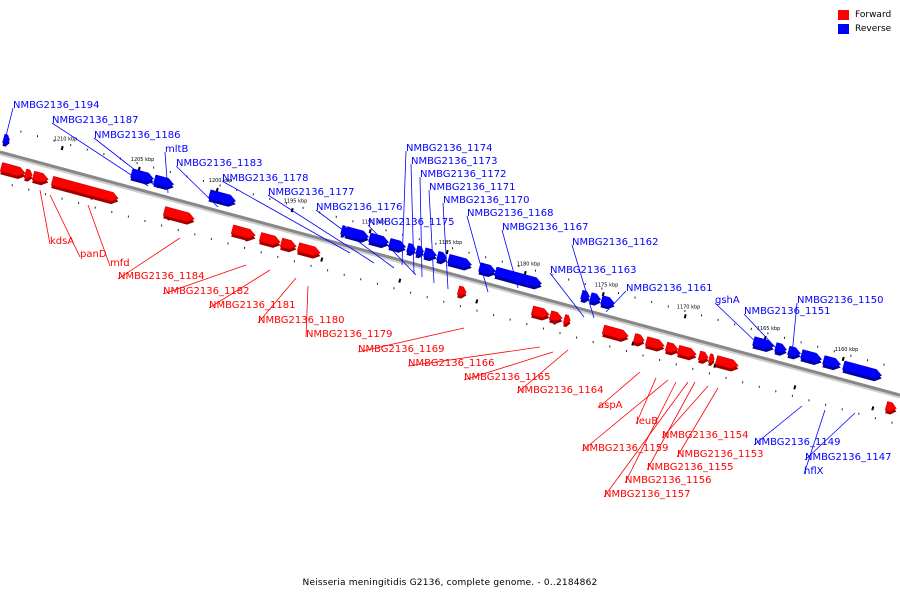 Image resolution: width=900 pixels, height=600 pixels. What do you see at coordinates (840, 300) in the screenshot?
I see `gene-label-nmbg2136-1150: NMBG2136_1150` at bounding box center [840, 300].